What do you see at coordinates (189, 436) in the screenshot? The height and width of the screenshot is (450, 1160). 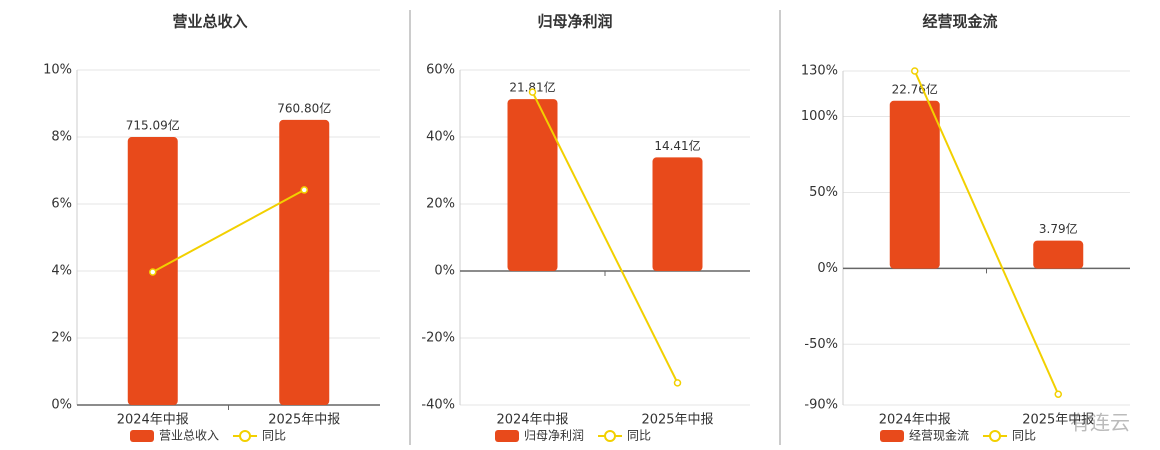 I see `legend-label: 营业总收入` at bounding box center [189, 436].